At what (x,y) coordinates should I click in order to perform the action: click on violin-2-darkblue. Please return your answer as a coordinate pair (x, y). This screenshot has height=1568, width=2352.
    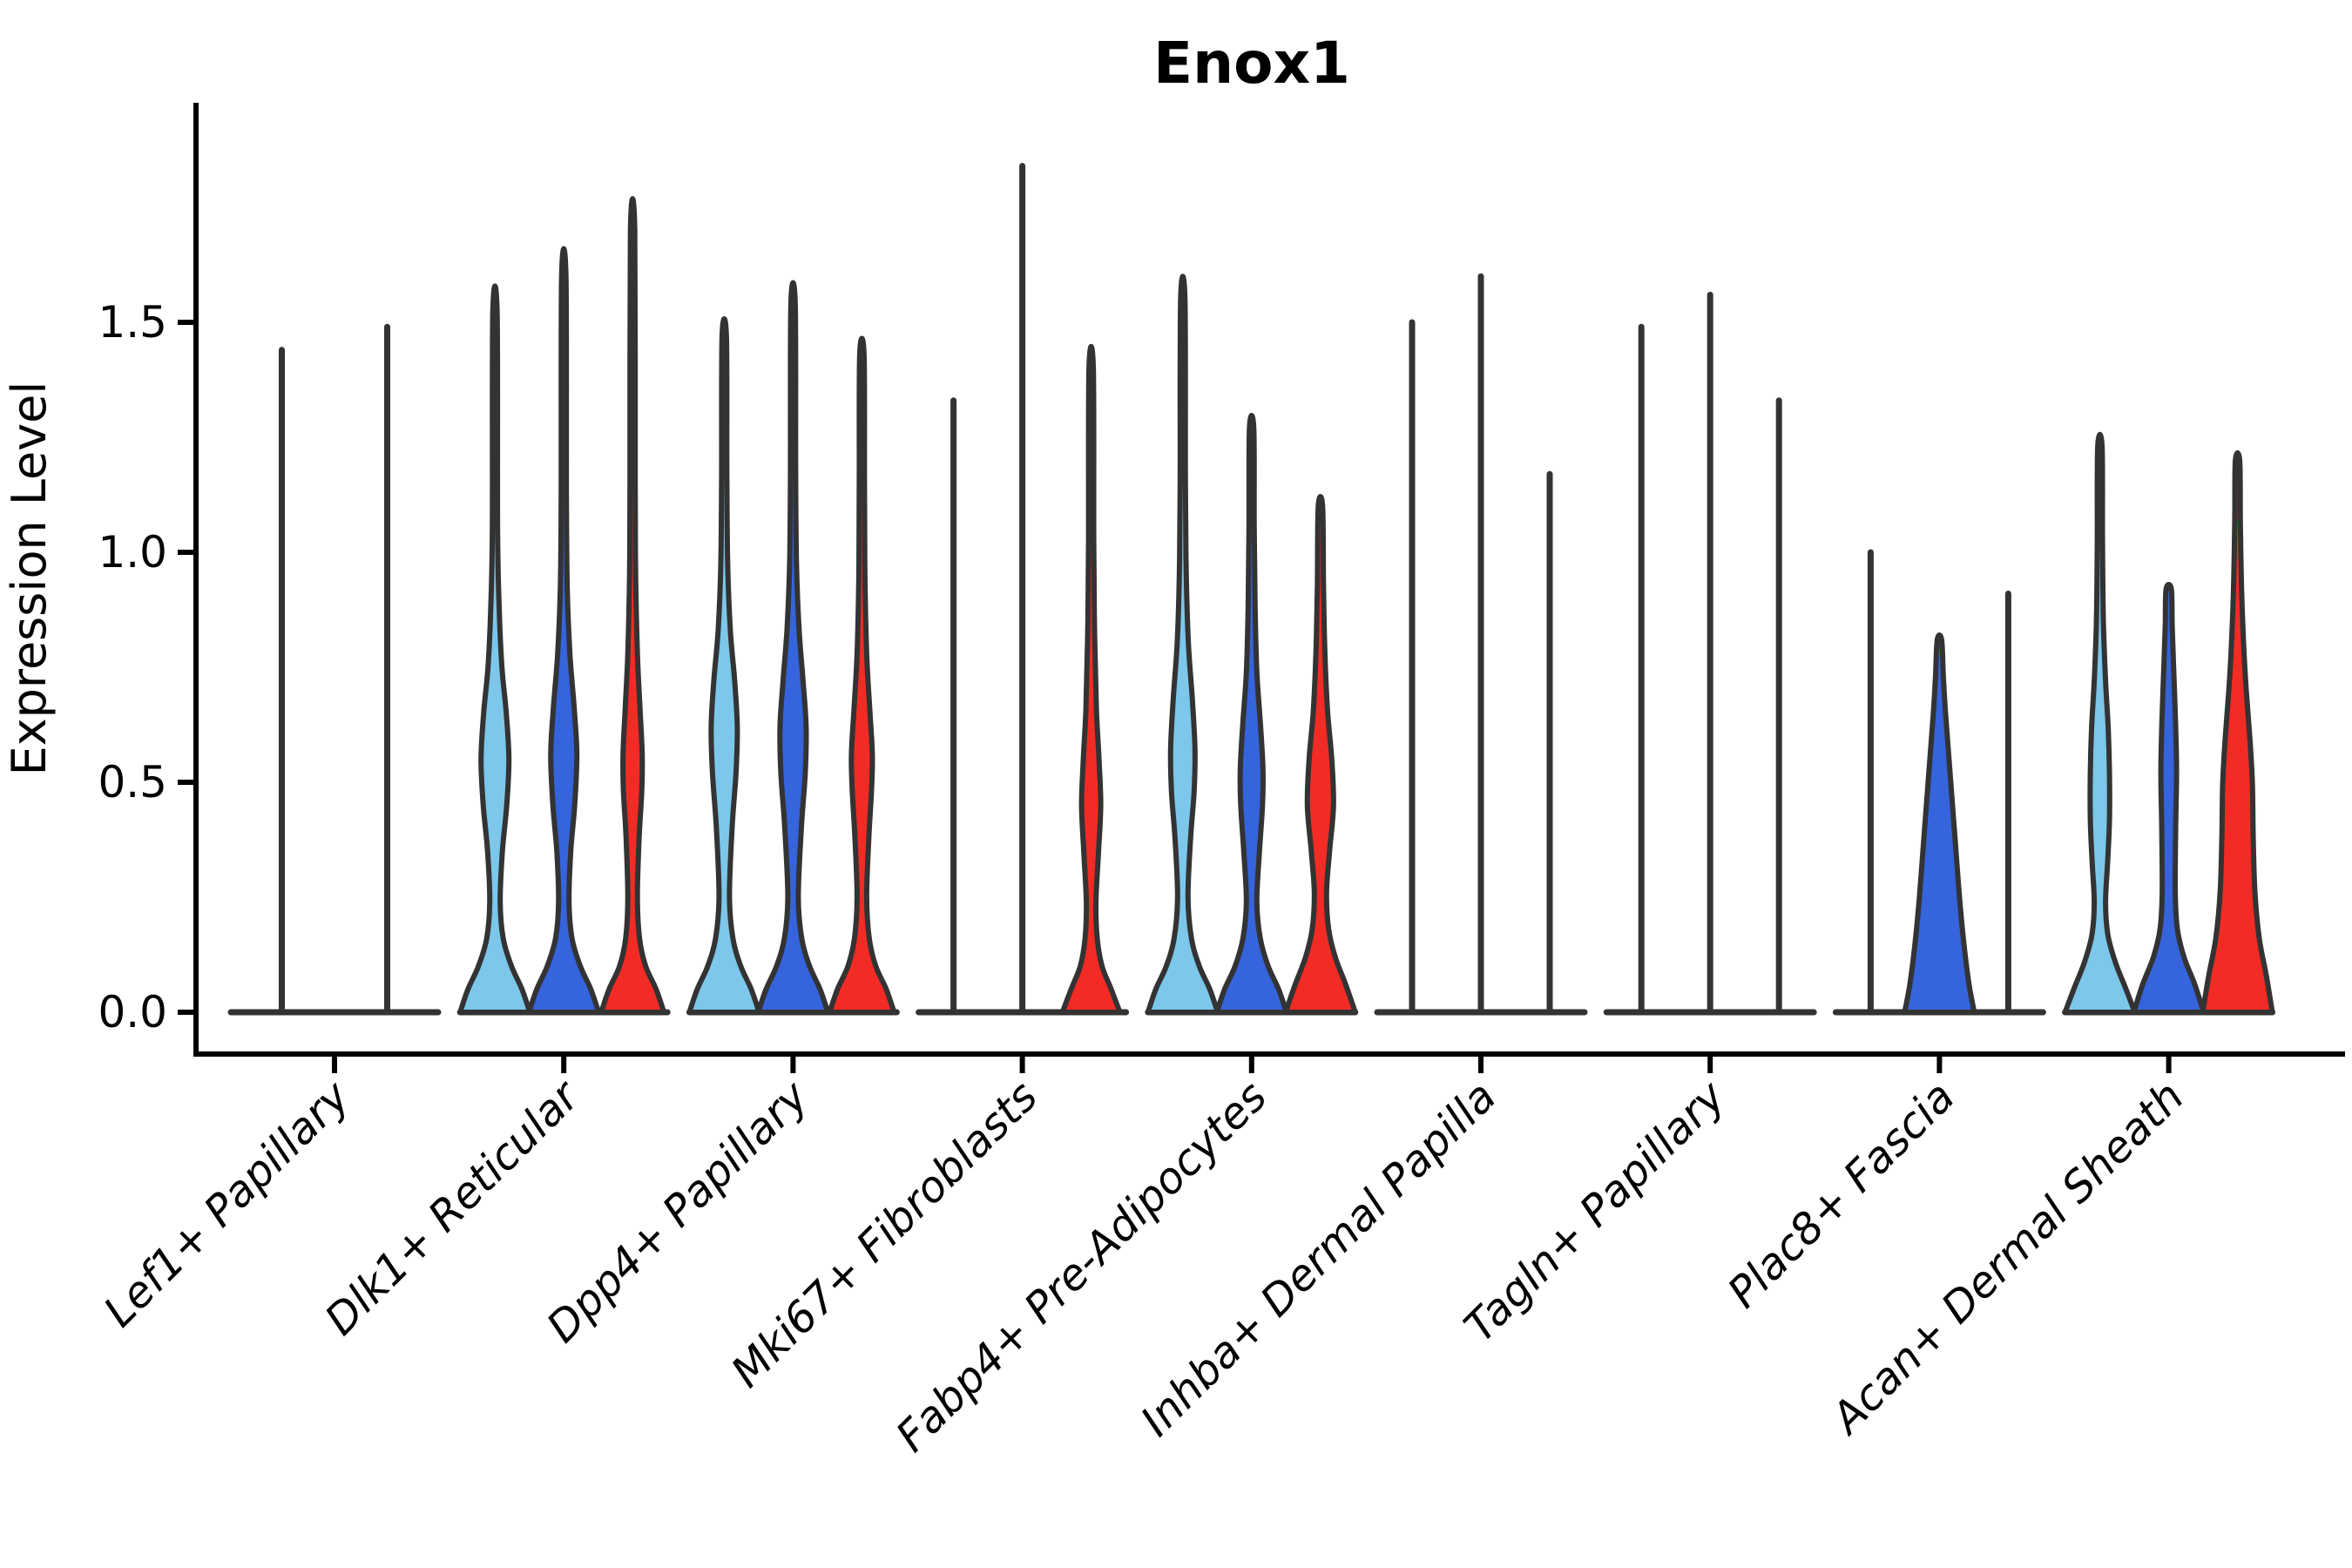
    Looking at the image, I should click on (793, 647).